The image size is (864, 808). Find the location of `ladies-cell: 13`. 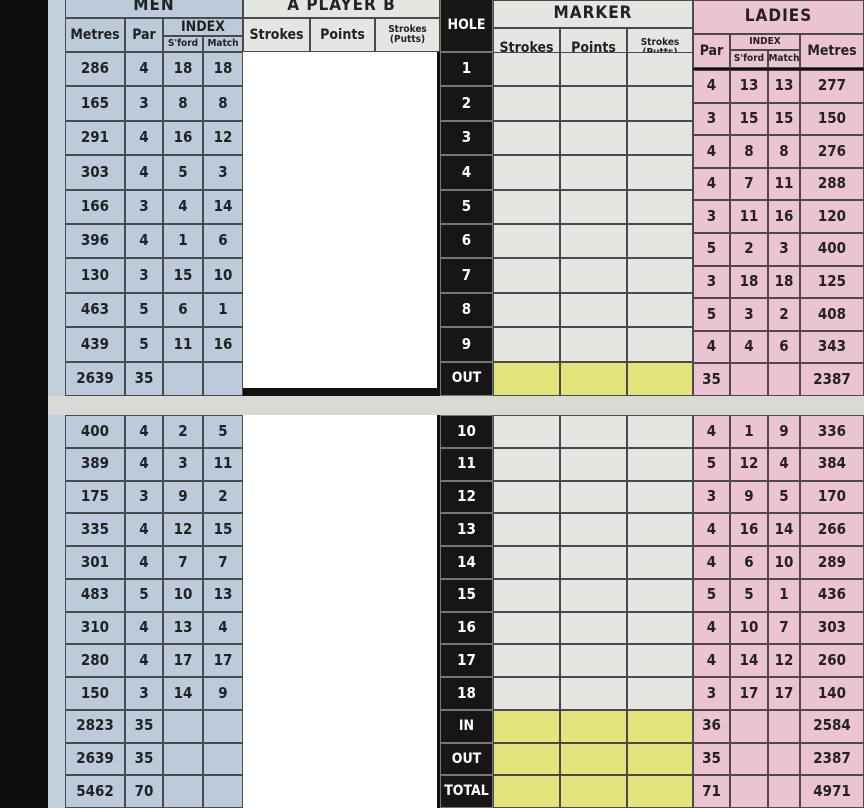

ladies-cell: 13 is located at coordinates (784, 86).